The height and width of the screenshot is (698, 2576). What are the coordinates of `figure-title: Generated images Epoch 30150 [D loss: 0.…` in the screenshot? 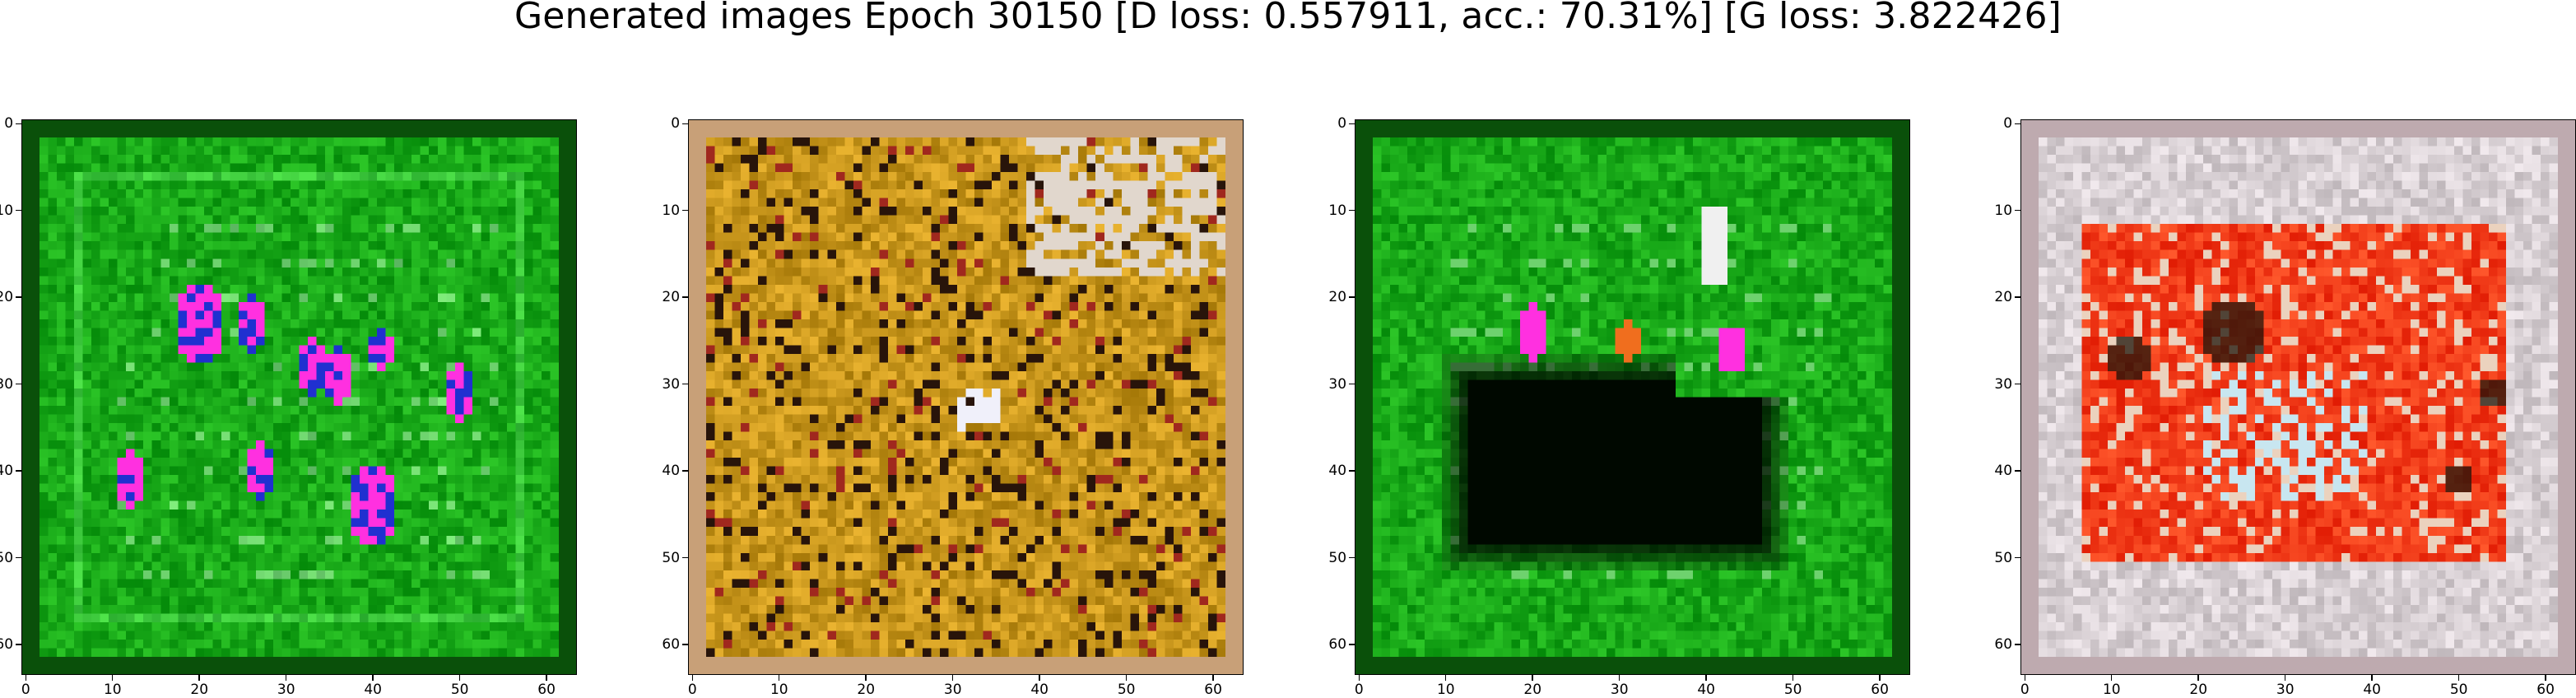 It's located at (1288, 18).